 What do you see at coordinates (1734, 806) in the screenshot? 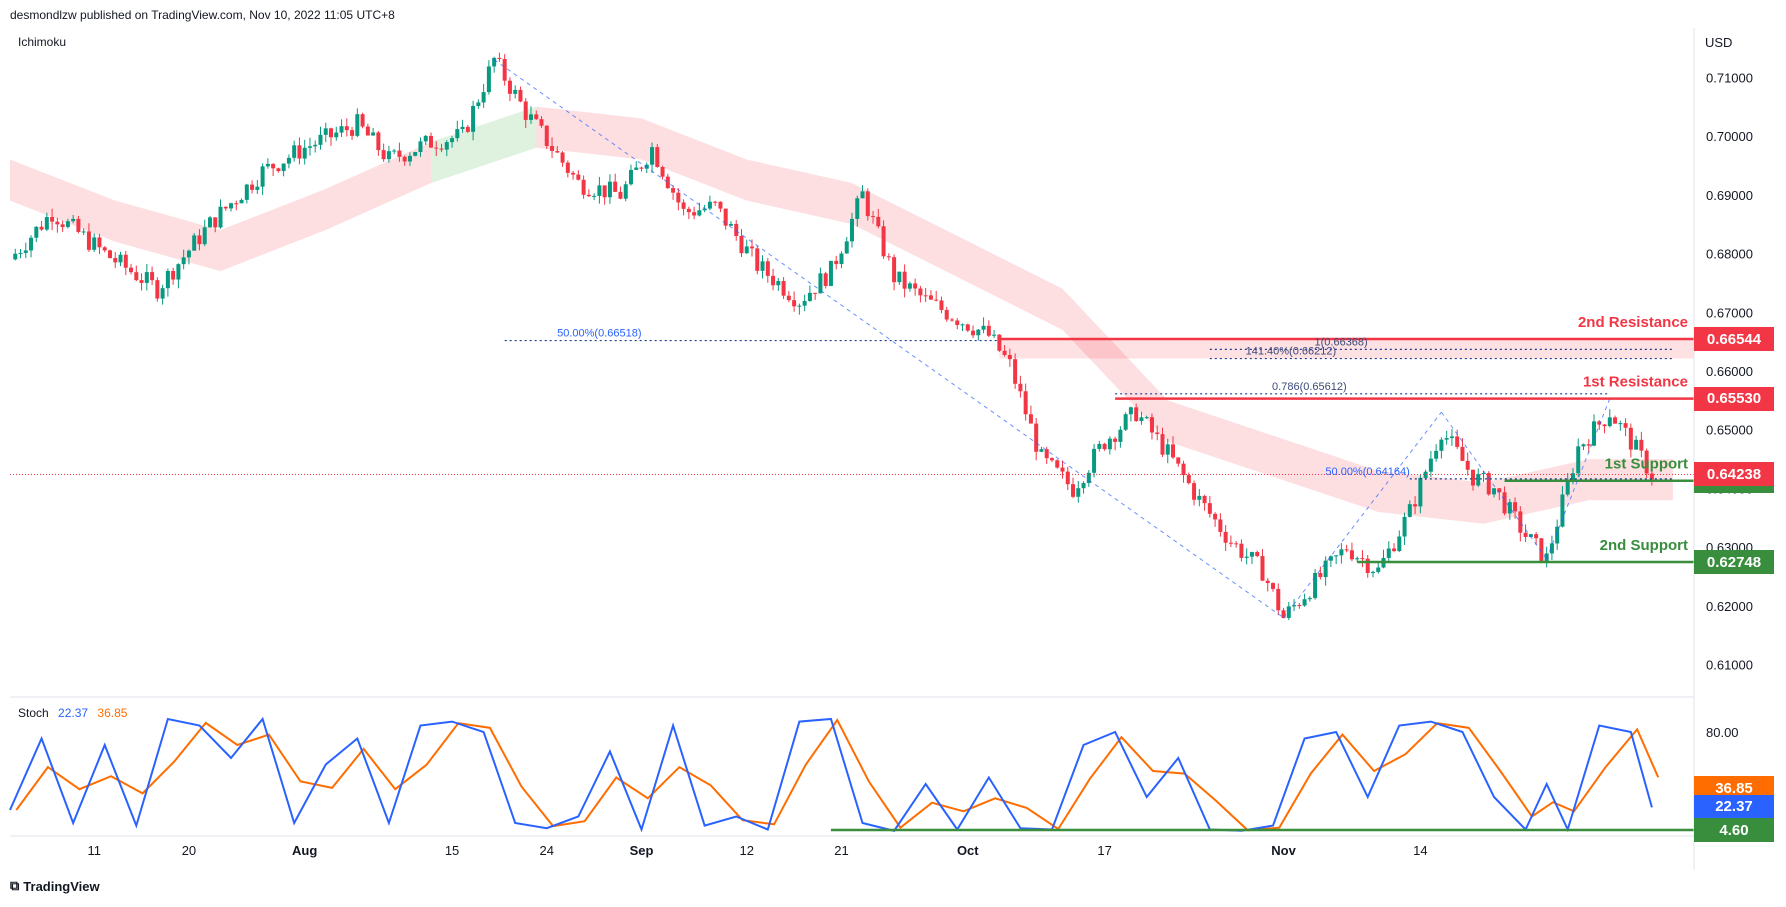
I see `stoch-k-tag: 22.37` at bounding box center [1734, 806].